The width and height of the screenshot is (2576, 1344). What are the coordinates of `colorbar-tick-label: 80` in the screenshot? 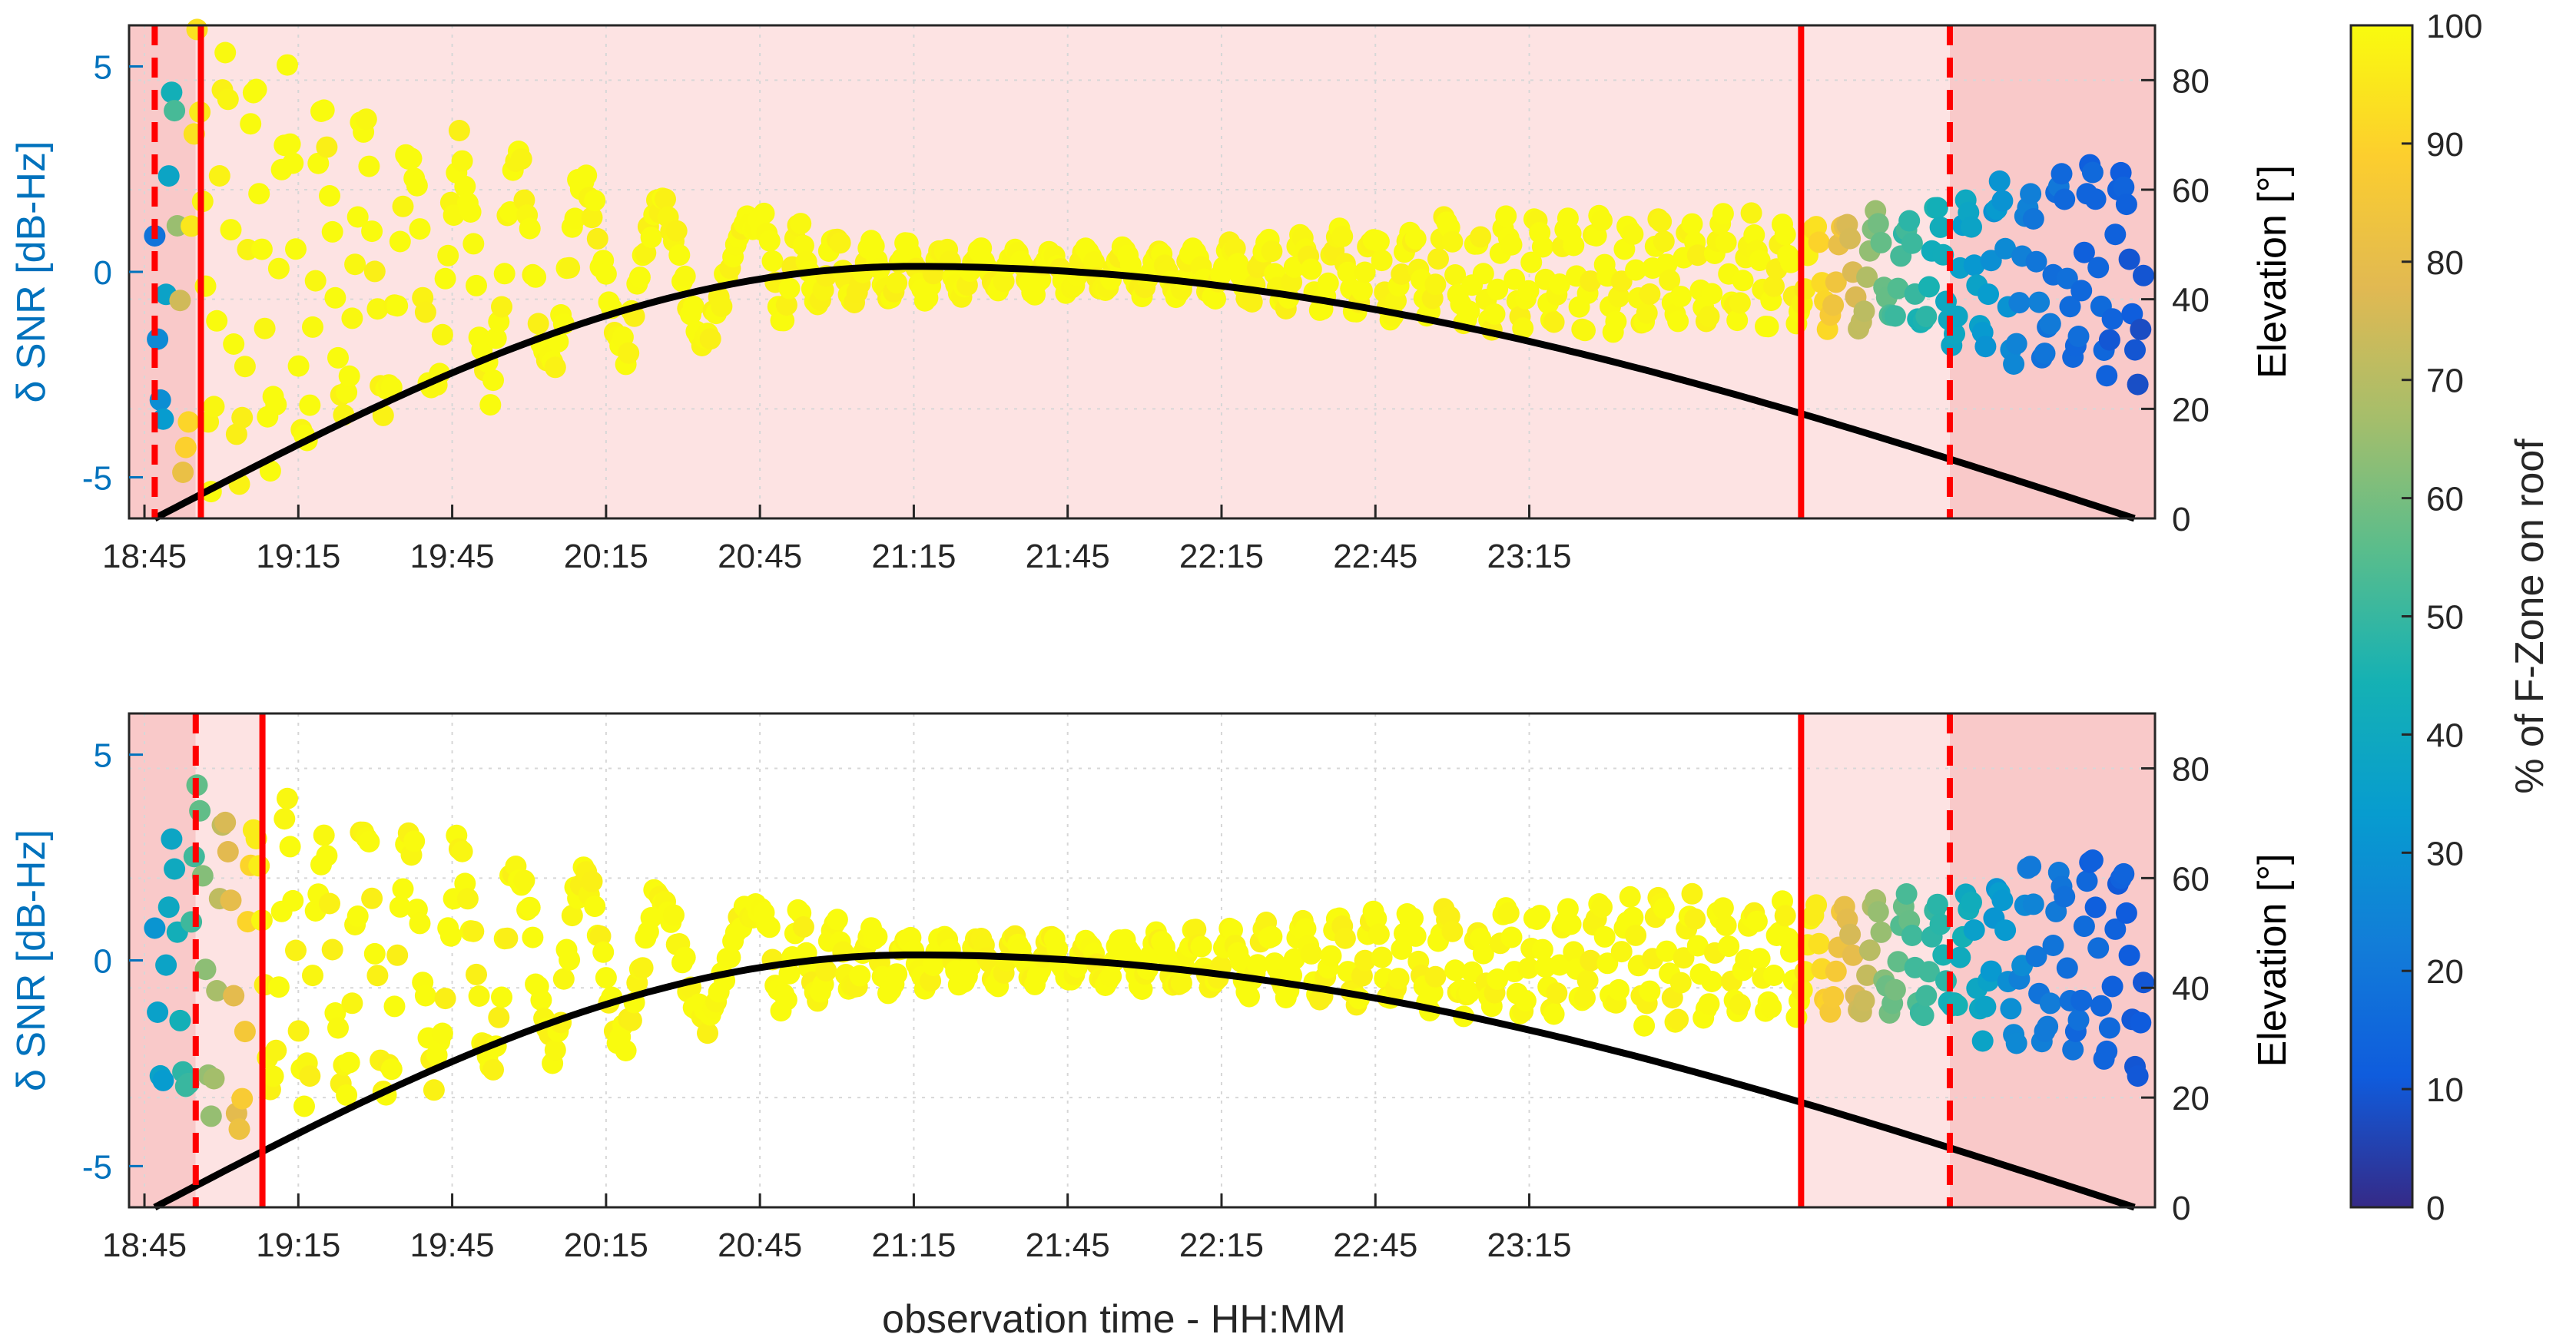 It's located at (2445, 263).